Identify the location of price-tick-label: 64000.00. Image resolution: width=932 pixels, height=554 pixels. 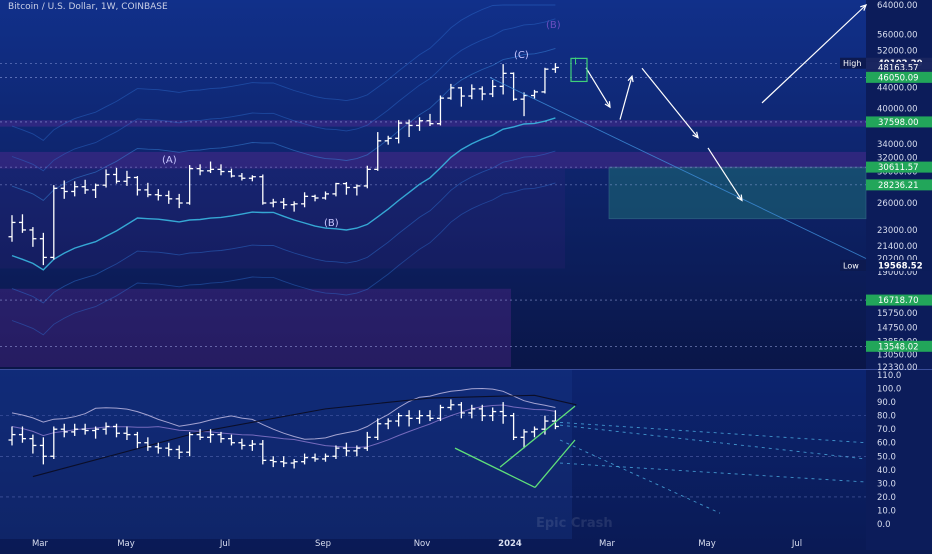
(897, 6).